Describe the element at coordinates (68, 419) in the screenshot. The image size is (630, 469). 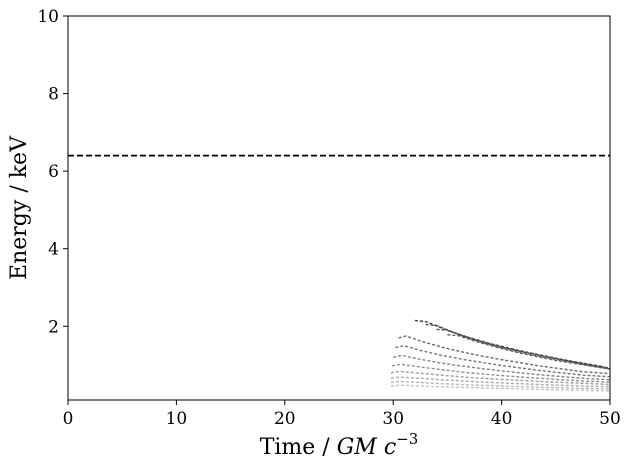
I see `x-tick-label: 0` at that location.